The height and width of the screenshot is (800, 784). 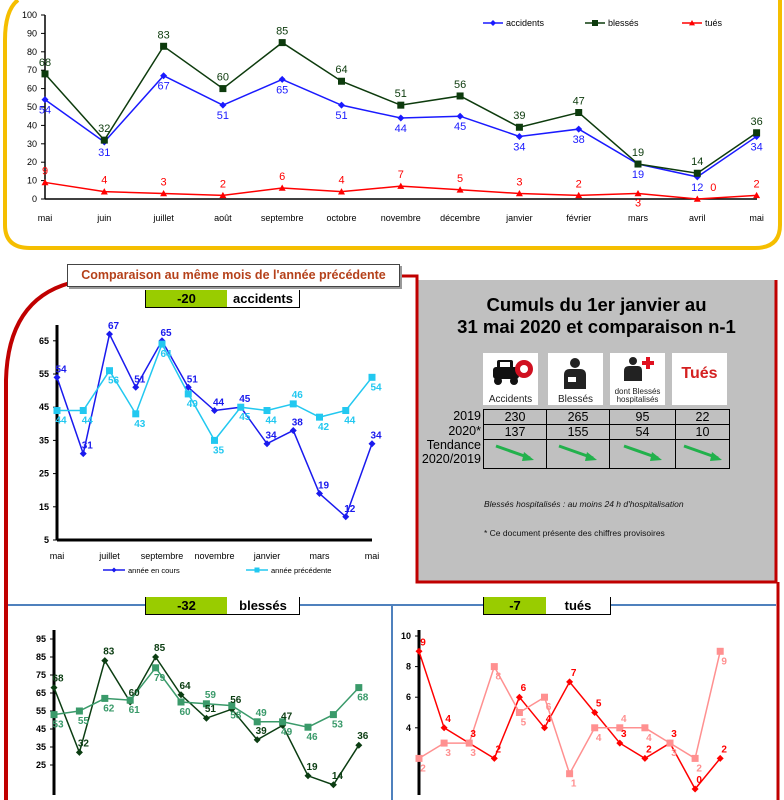 I want to click on cell-2019-accidents: 230, so click(x=515, y=417).